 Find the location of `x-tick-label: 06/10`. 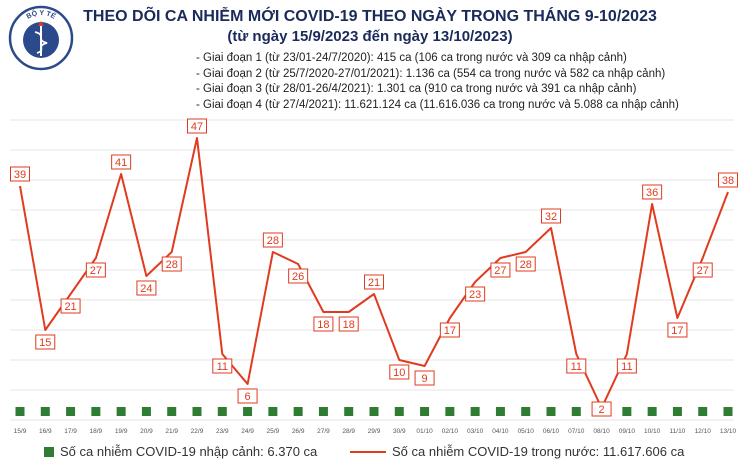

x-tick-label: 06/10 is located at coordinates (551, 431).